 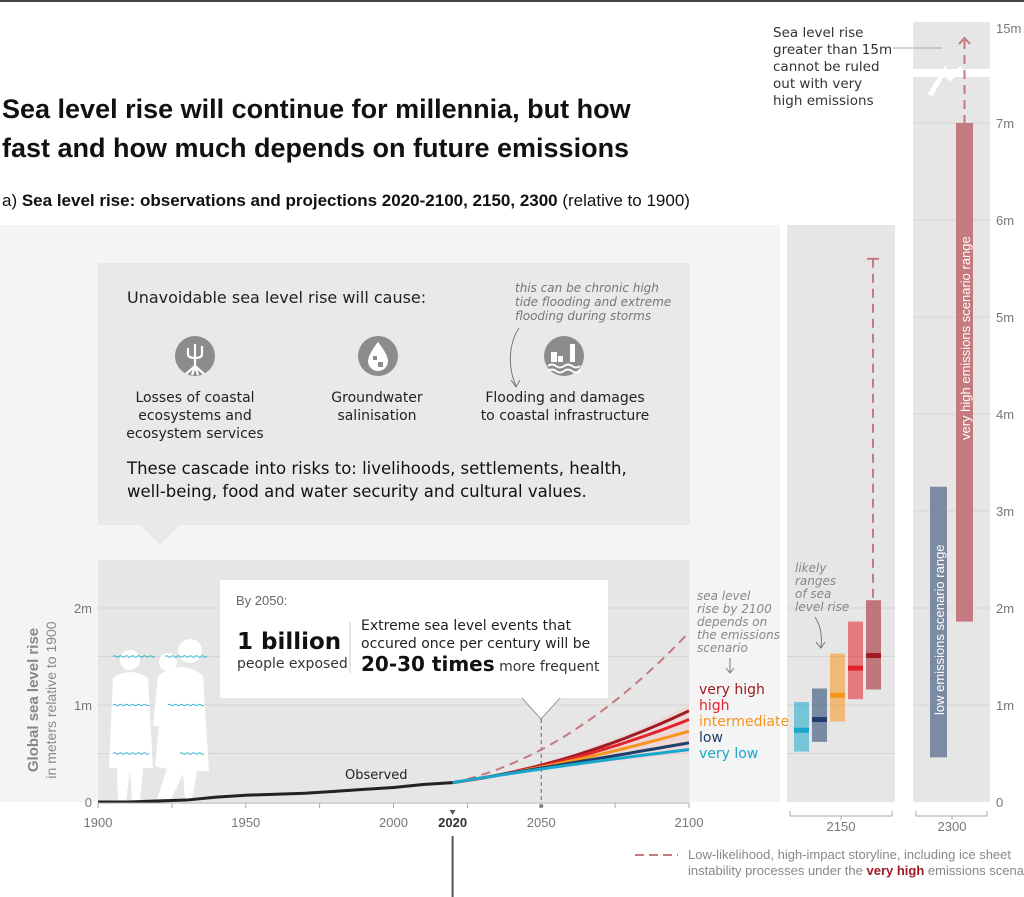 What do you see at coordinates (777, 870) in the screenshot?
I see `legend-text: instability processes under the` at bounding box center [777, 870].